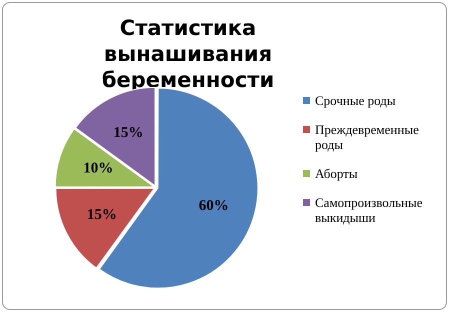  Describe the element at coordinates (367, 137) in the screenshot. I see `legend-label: Преждевременные роды` at that location.